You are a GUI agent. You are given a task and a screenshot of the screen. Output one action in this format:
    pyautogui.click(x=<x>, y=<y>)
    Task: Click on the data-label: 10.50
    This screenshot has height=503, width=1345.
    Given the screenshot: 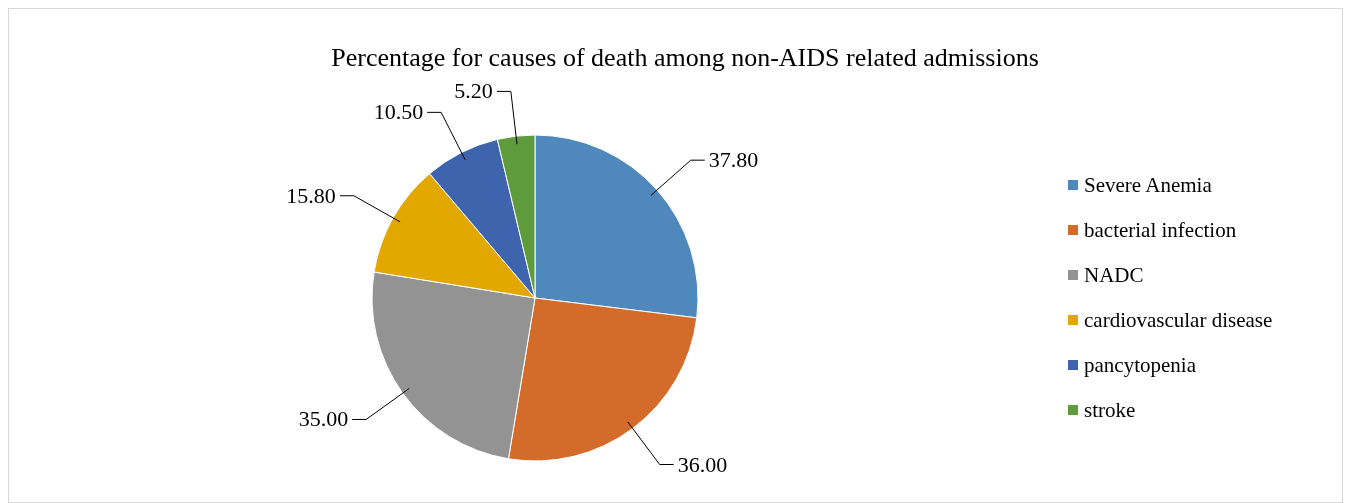 What is the action you would take?
    pyautogui.click(x=398, y=112)
    